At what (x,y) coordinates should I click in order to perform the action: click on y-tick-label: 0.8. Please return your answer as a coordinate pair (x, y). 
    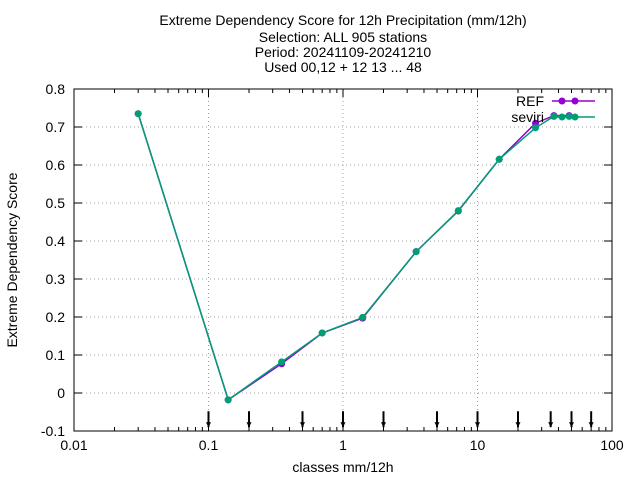
    Looking at the image, I should click on (56, 89).